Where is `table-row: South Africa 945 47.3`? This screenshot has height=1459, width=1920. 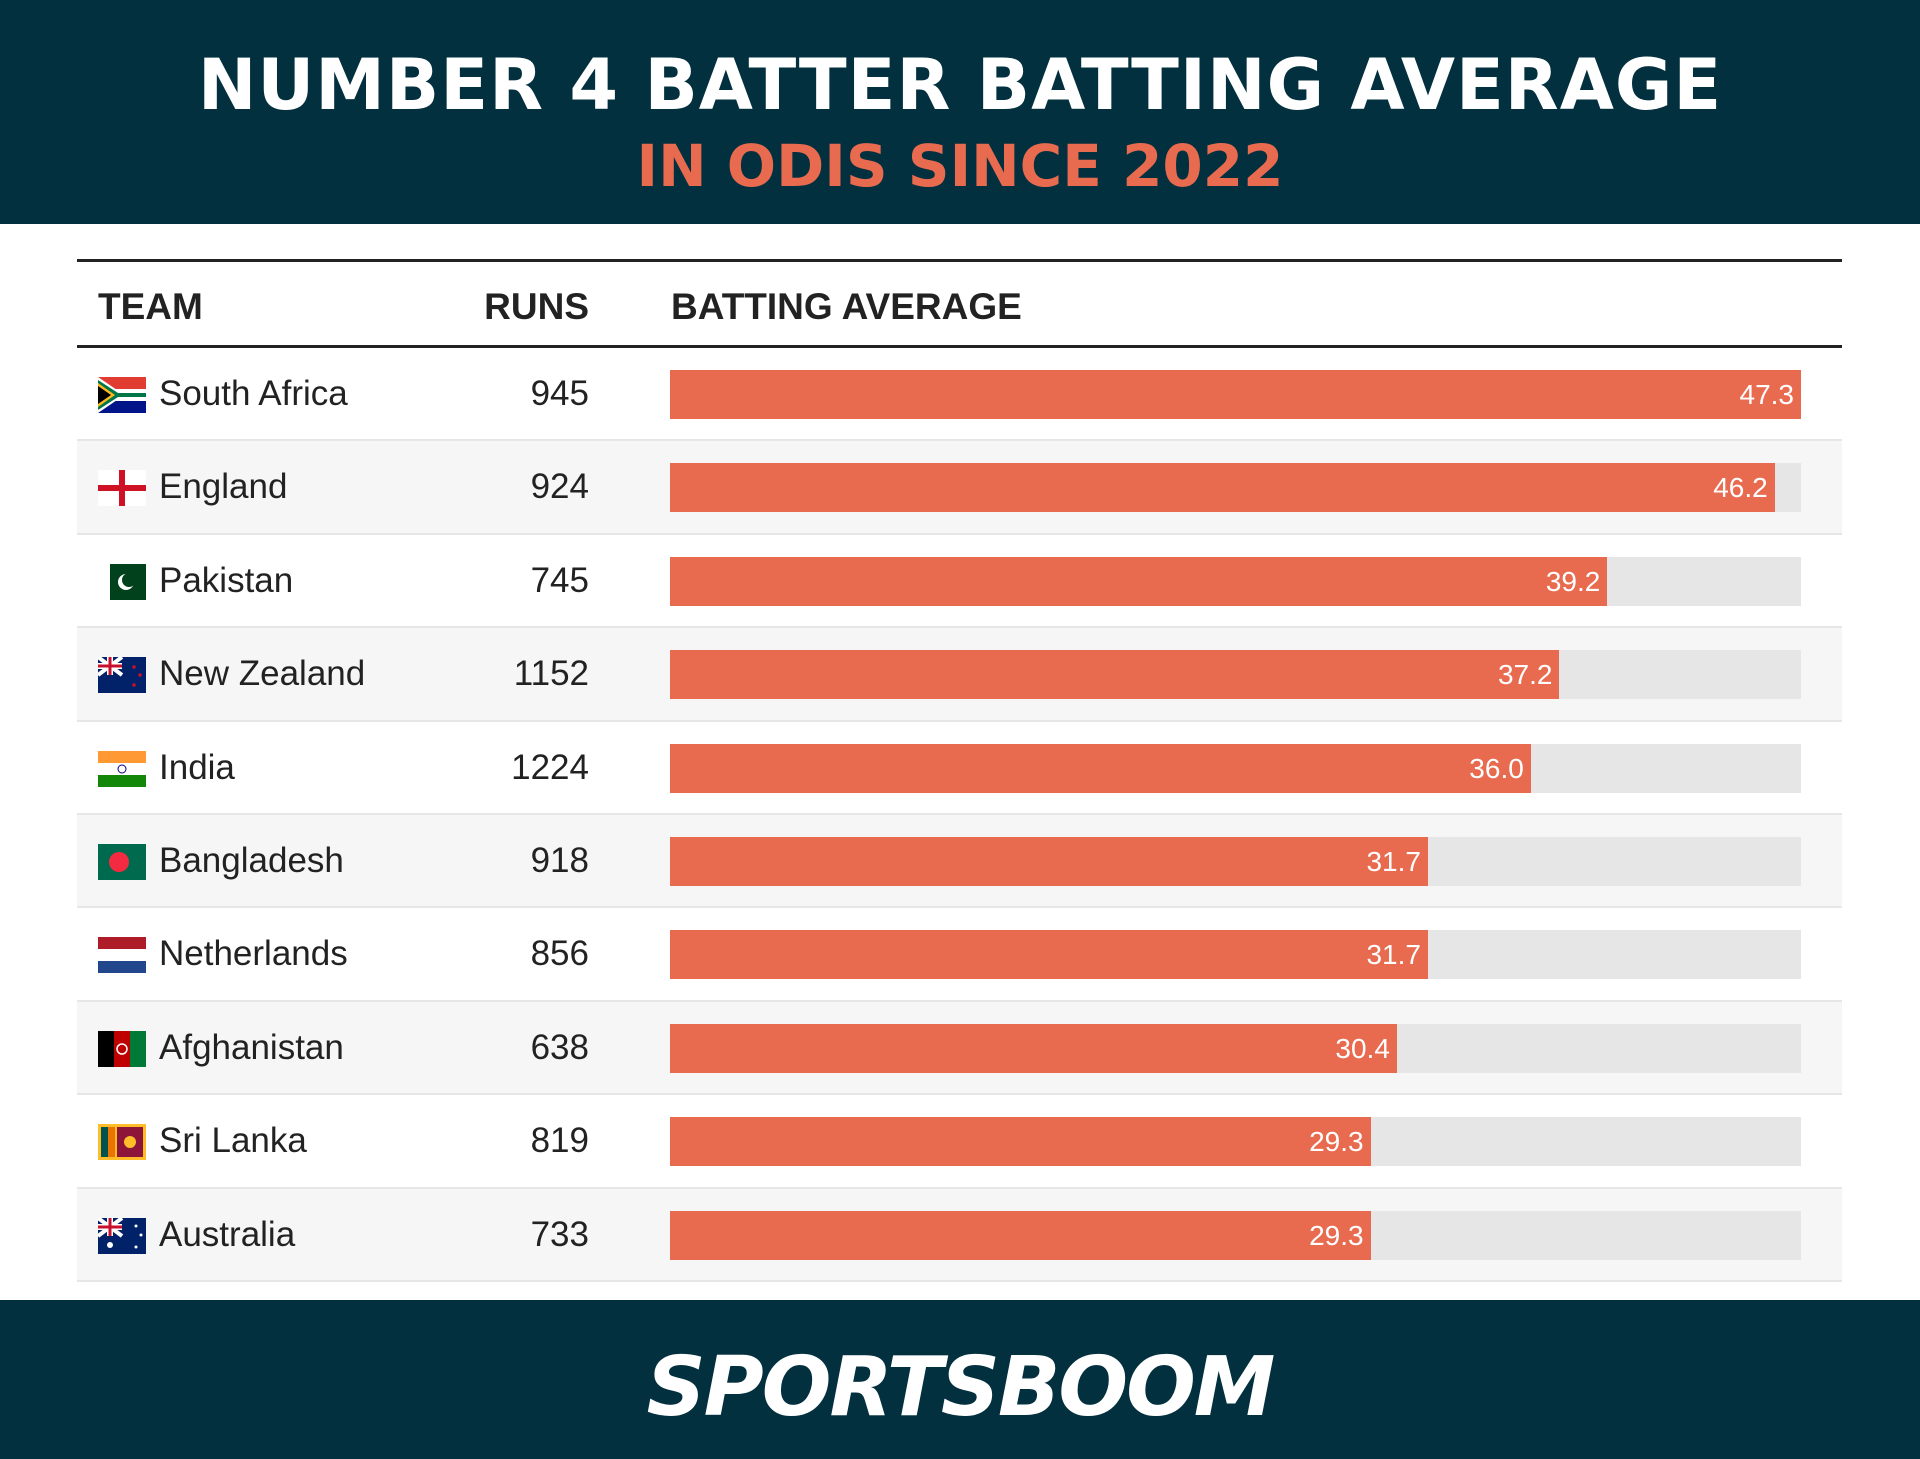 table-row: South Africa 945 47.3 is located at coordinates (959, 395).